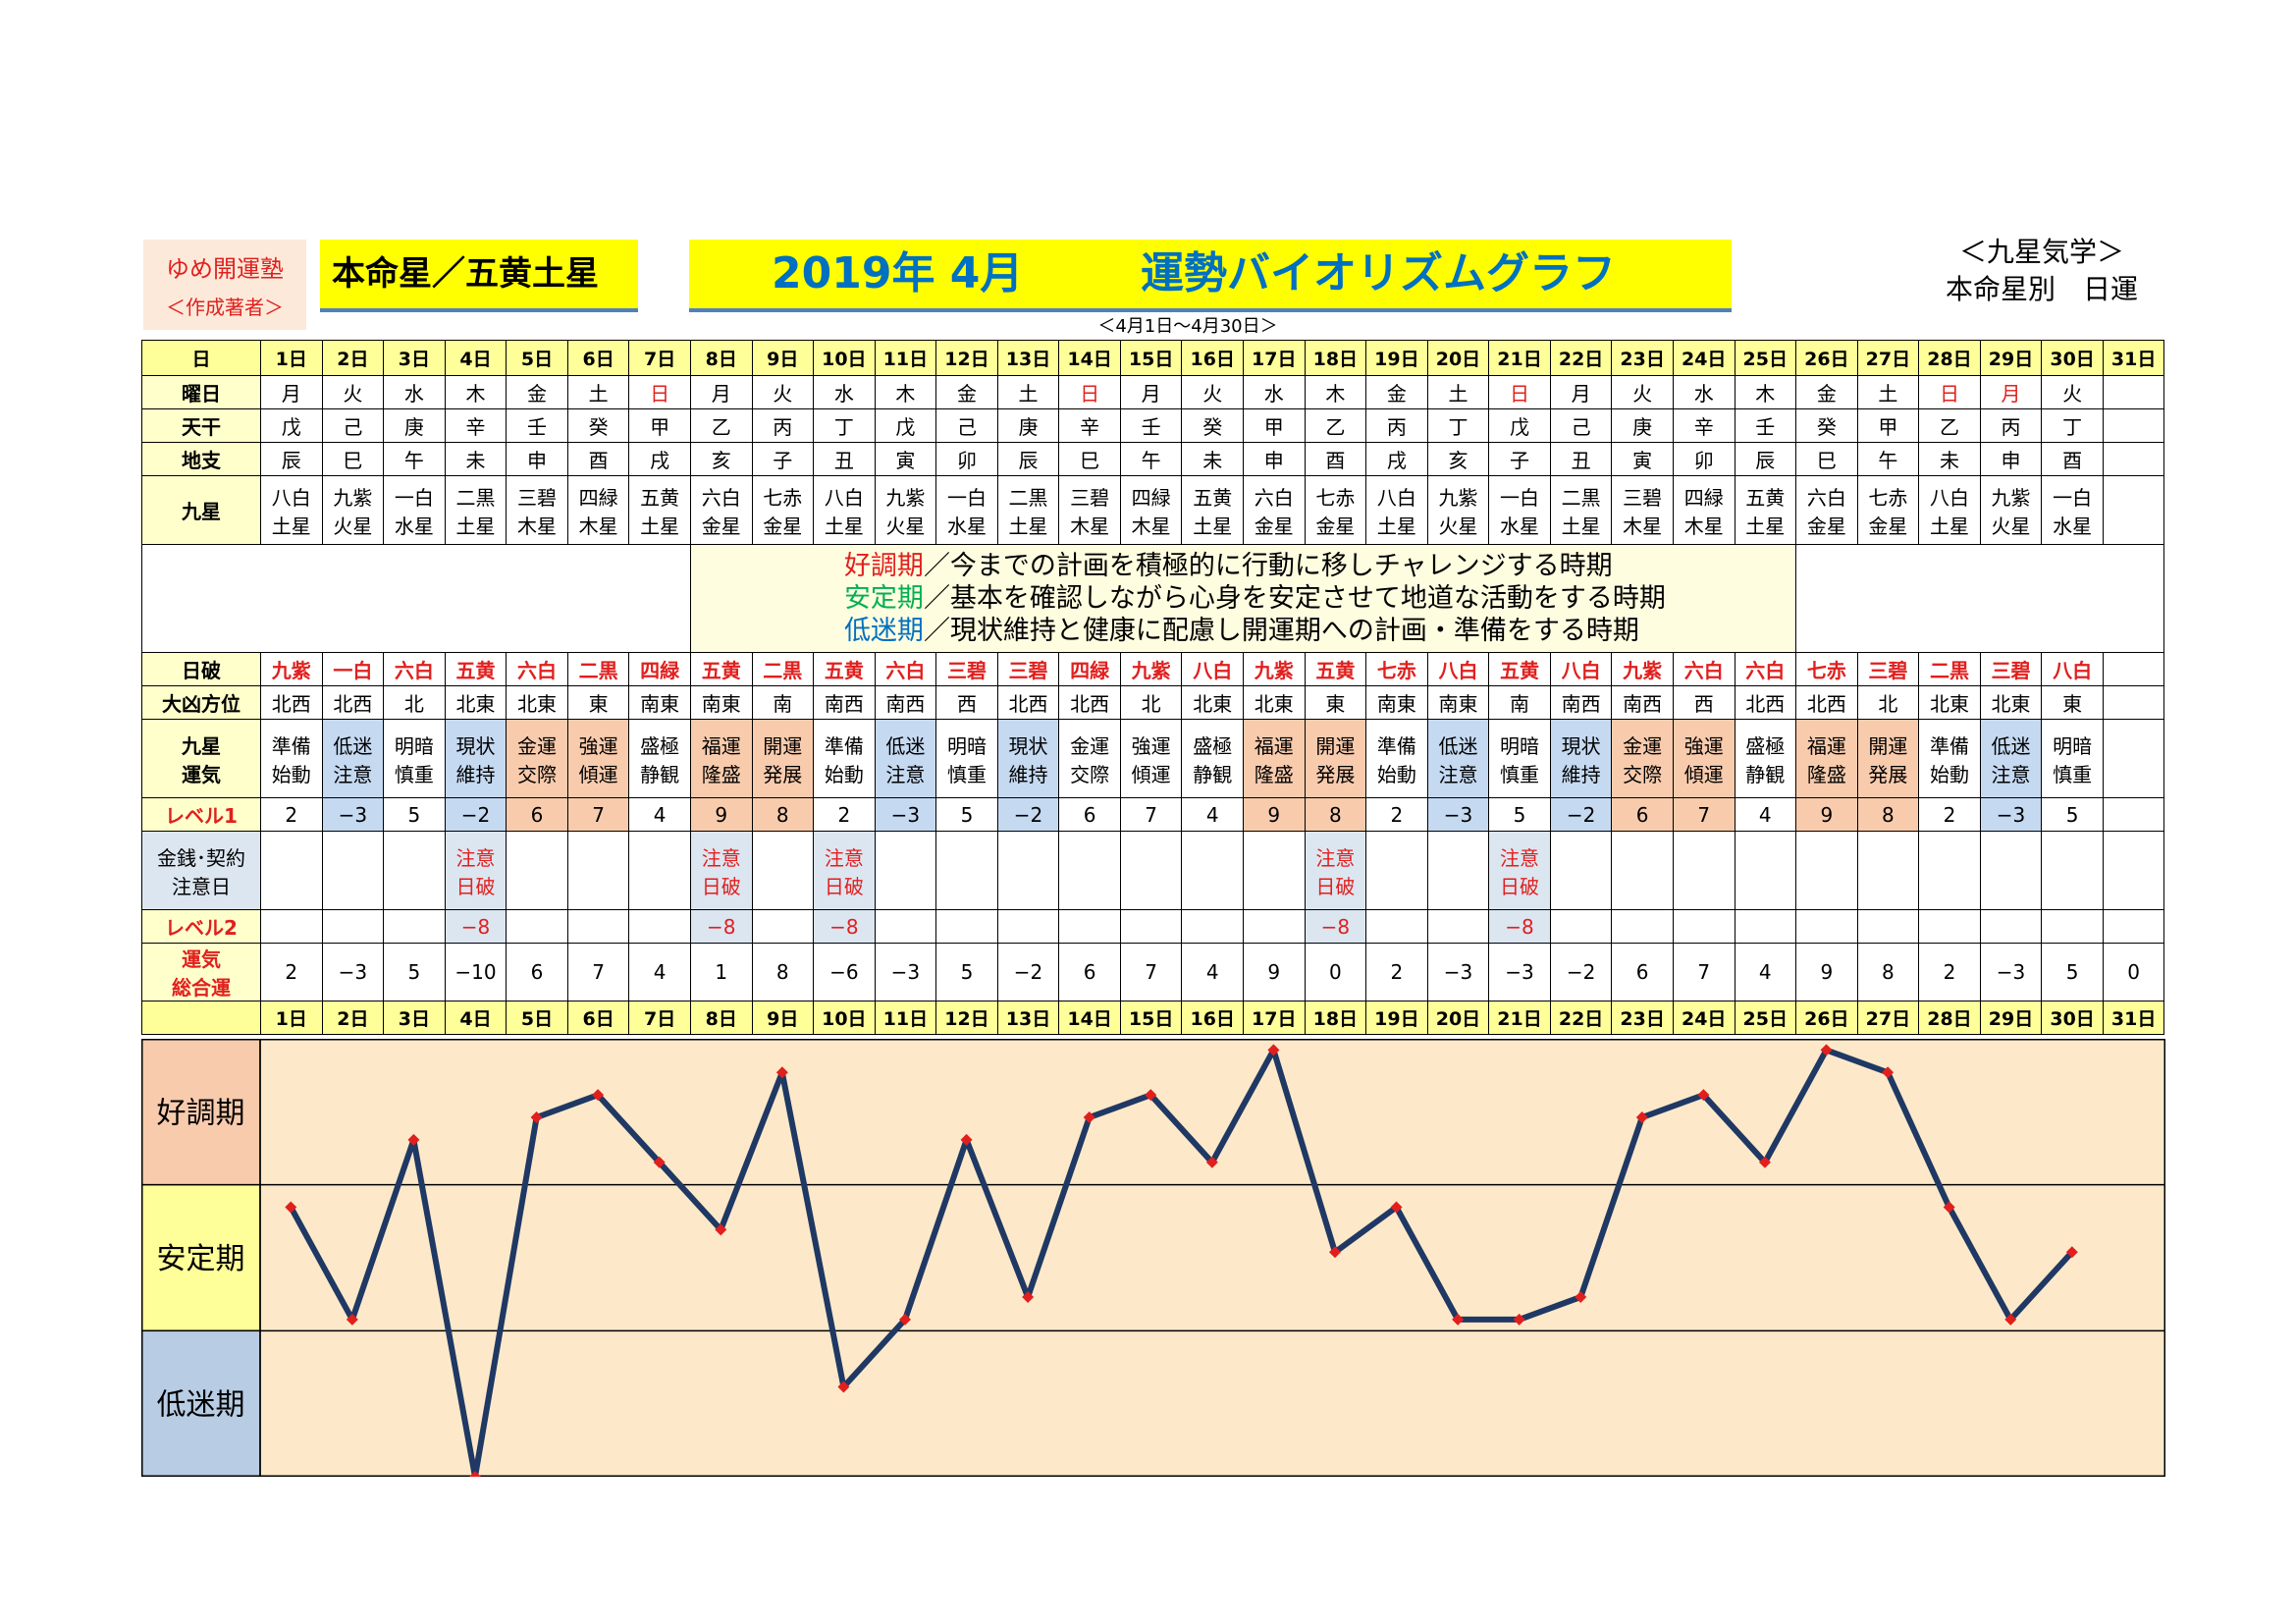 This screenshot has height=1624, width=2296. What do you see at coordinates (1151, 427) in the screenshot?
I see `tenkan-value: 壬` at bounding box center [1151, 427].